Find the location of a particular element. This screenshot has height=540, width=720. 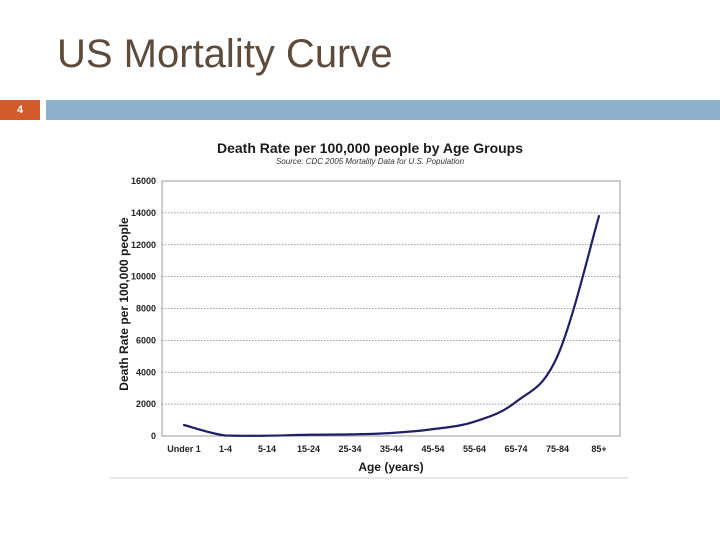

x-tick-label: 55-64 is located at coordinates (474, 449).